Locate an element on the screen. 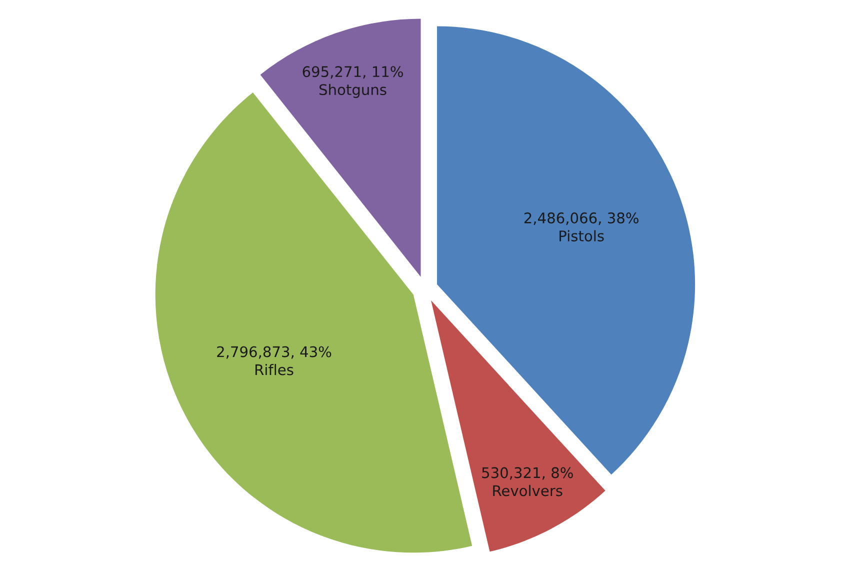  slice-label: Revolvers is located at coordinates (527, 490).